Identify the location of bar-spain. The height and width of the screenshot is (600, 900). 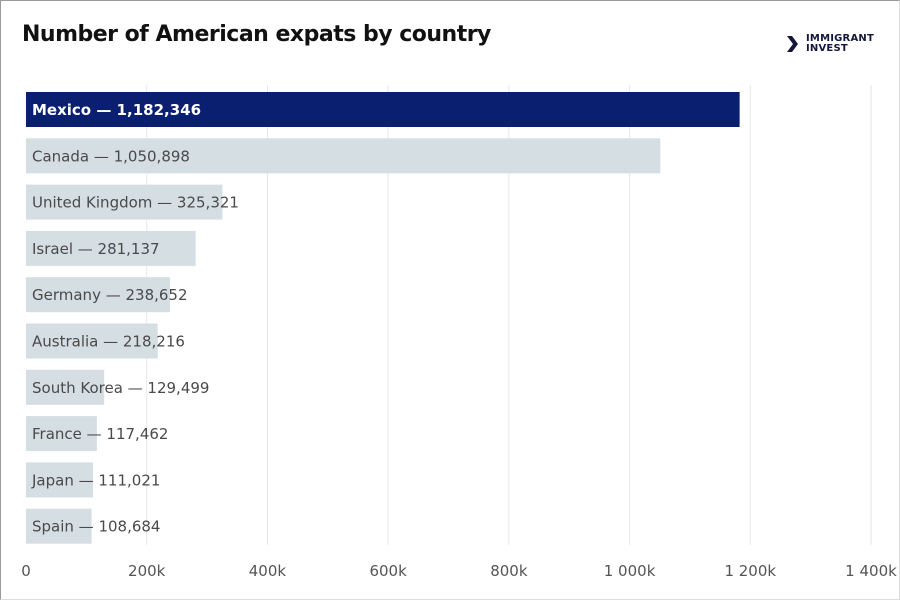
(59, 526).